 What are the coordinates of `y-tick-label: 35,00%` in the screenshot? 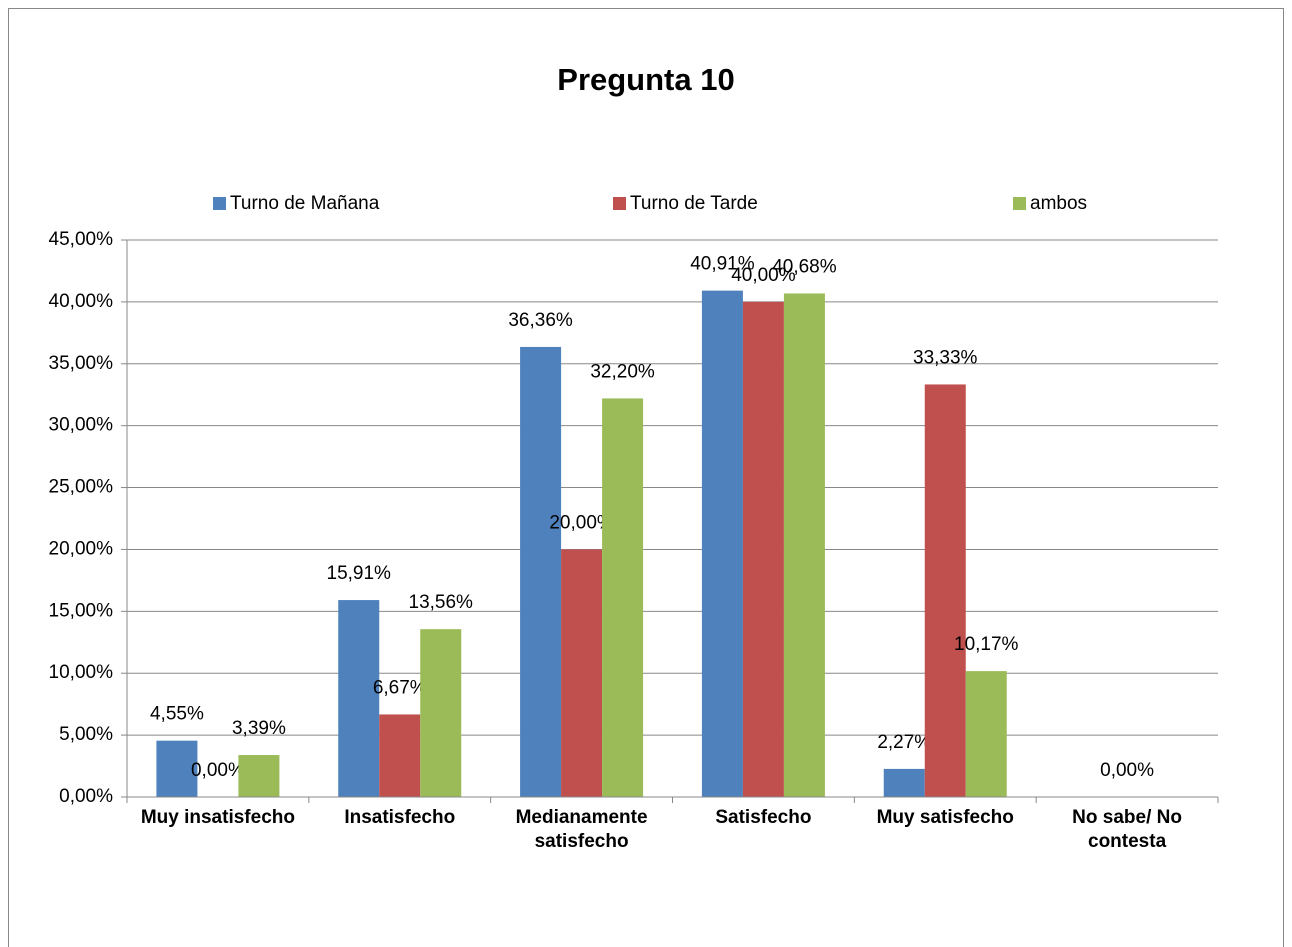 It's located at (81, 363).